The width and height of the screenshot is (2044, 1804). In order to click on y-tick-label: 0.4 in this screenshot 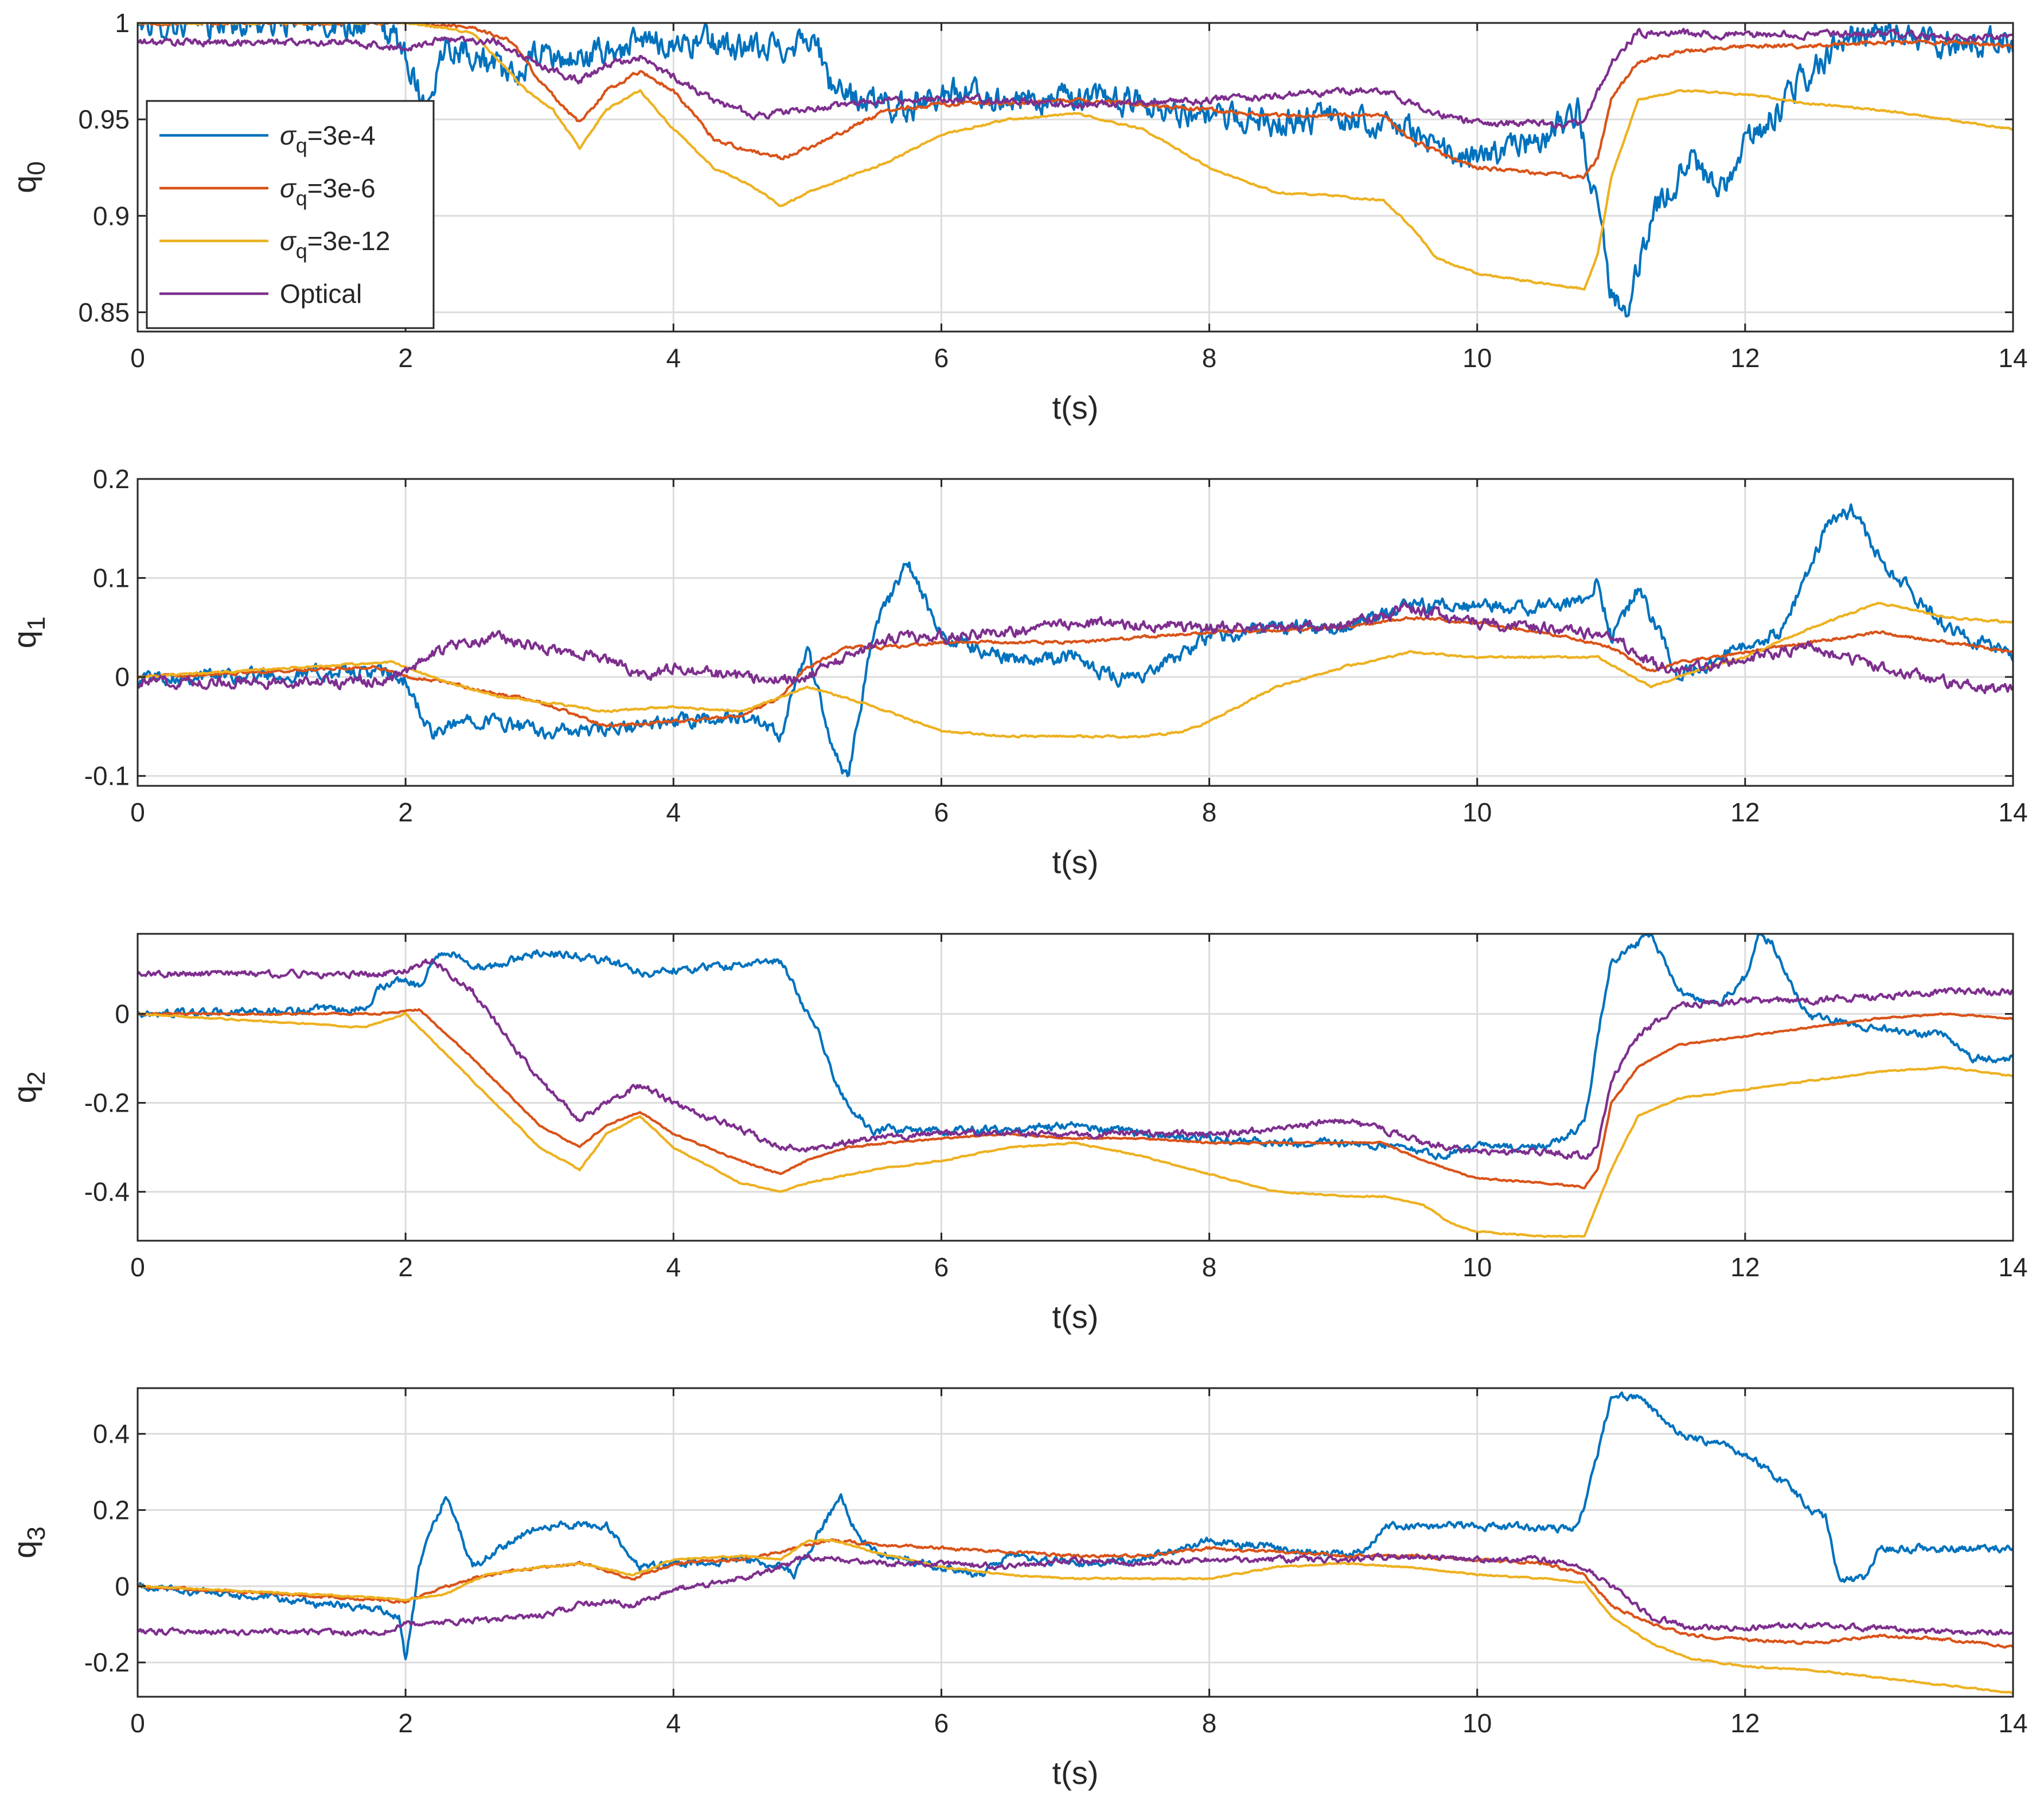, I will do `click(112, 1434)`.